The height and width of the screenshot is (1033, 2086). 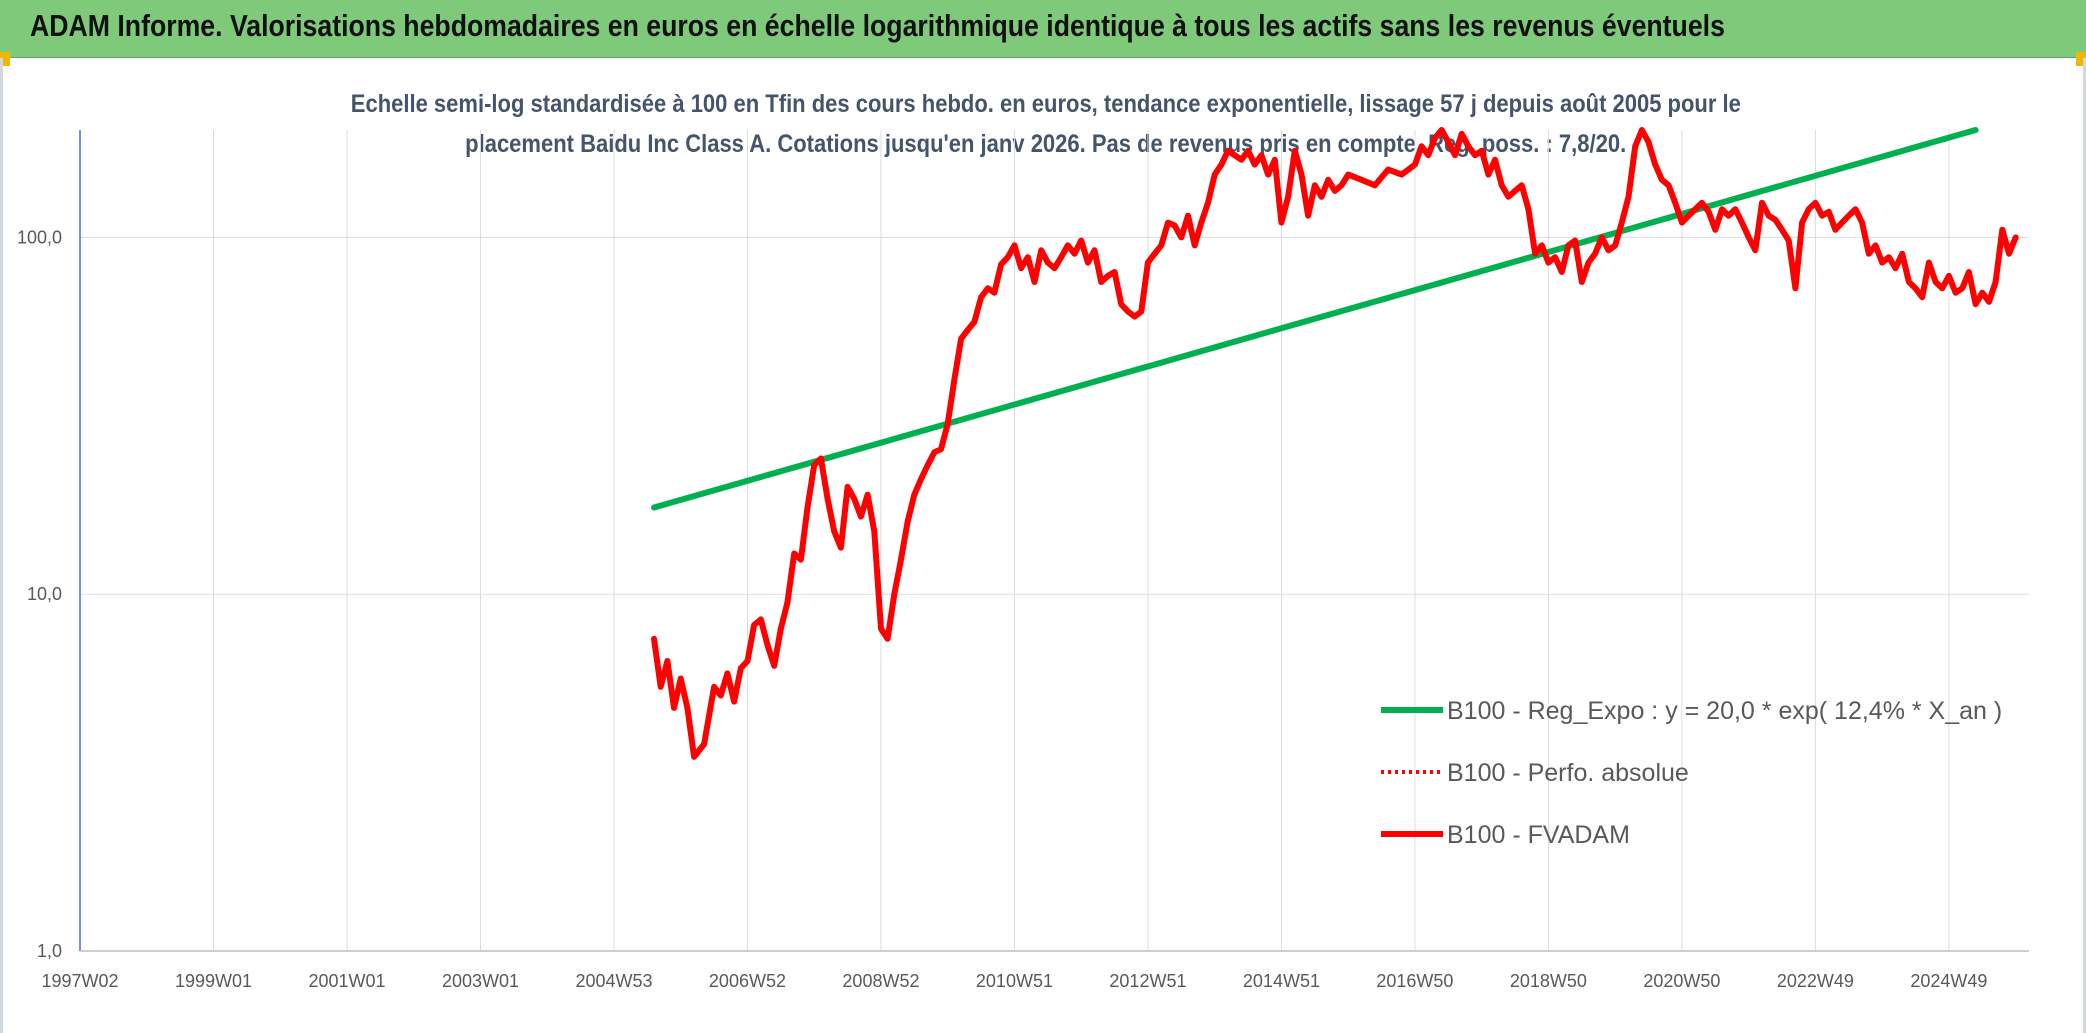 I want to click on legend-label: B100 - FVADAM, so click(x=1538, y=835).